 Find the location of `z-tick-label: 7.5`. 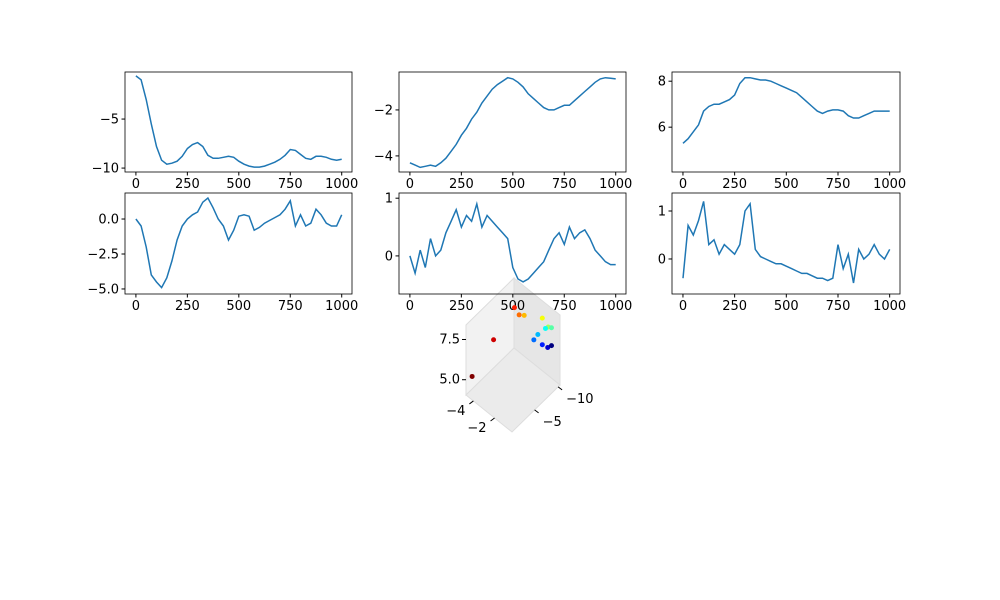

z-tick-label: 7.5 is located at coordinates (449, 339).